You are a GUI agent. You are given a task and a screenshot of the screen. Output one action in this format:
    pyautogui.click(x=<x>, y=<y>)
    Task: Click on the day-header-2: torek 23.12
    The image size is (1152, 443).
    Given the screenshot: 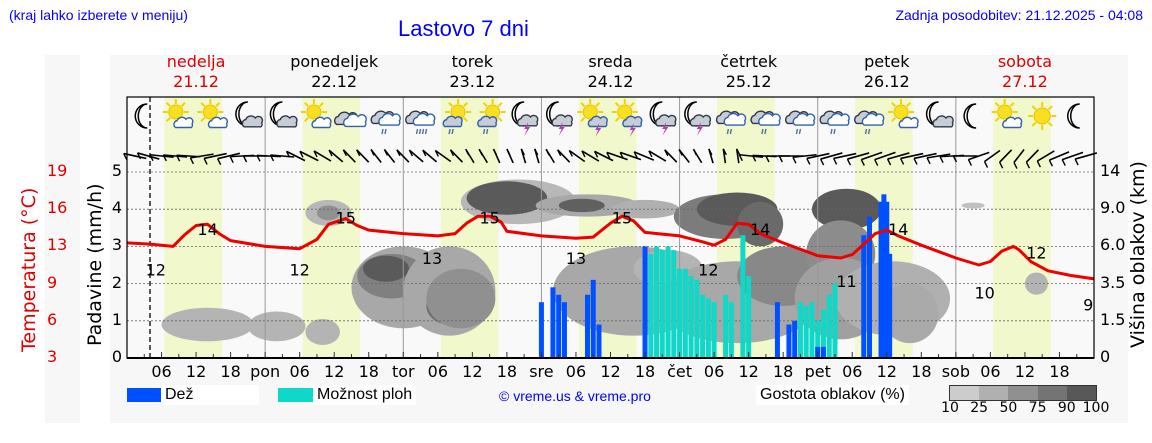 What is the action you would take?
    pyautogui.click(x=472, y=72)
    